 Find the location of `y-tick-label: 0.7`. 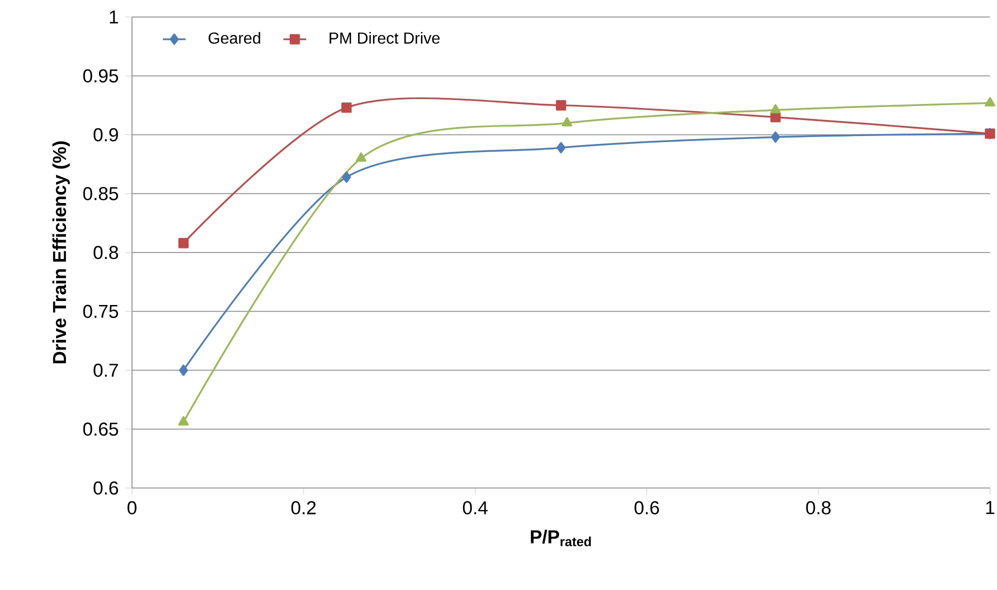

y-tick-label: 0.7 is located at coordinates (106, 370).